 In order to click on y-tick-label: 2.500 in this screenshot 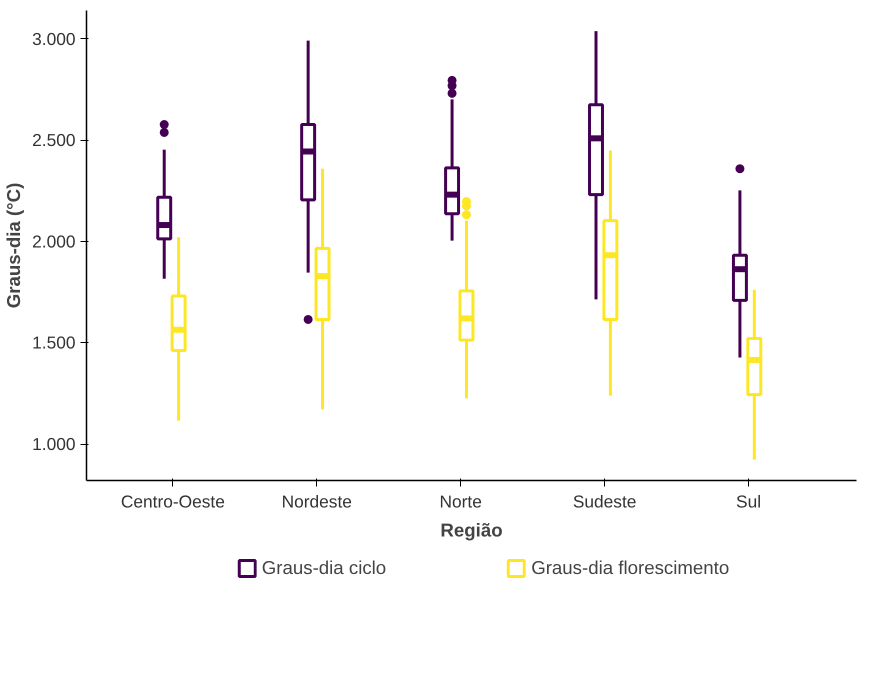, I will do `click(54, 140)`.